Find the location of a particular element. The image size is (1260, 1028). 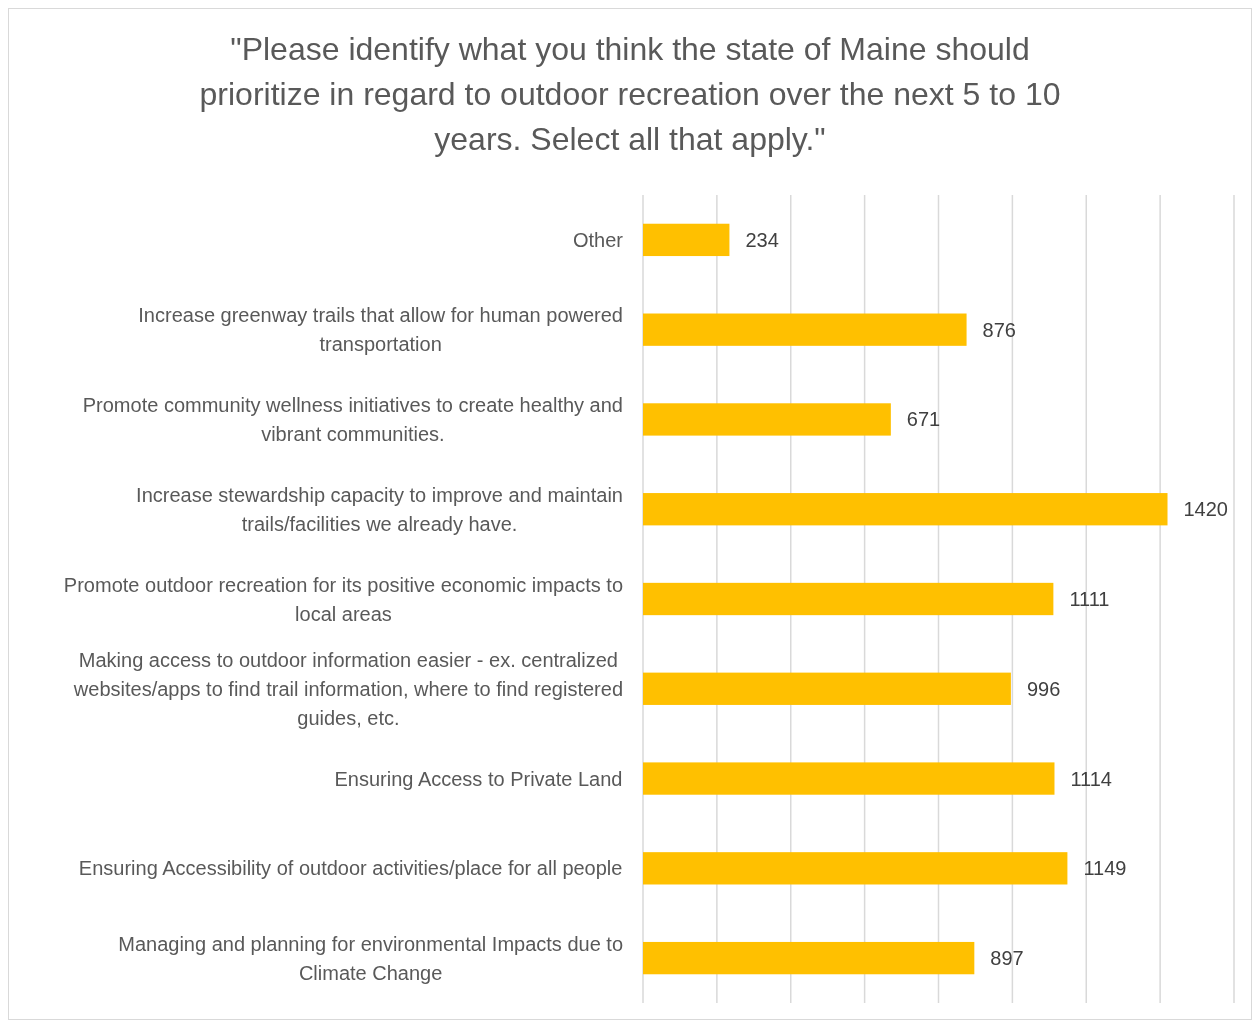

y-tick-label: Ensuring Accessibility of outdoor activities/place for all people is located at coordinates (350, 868).